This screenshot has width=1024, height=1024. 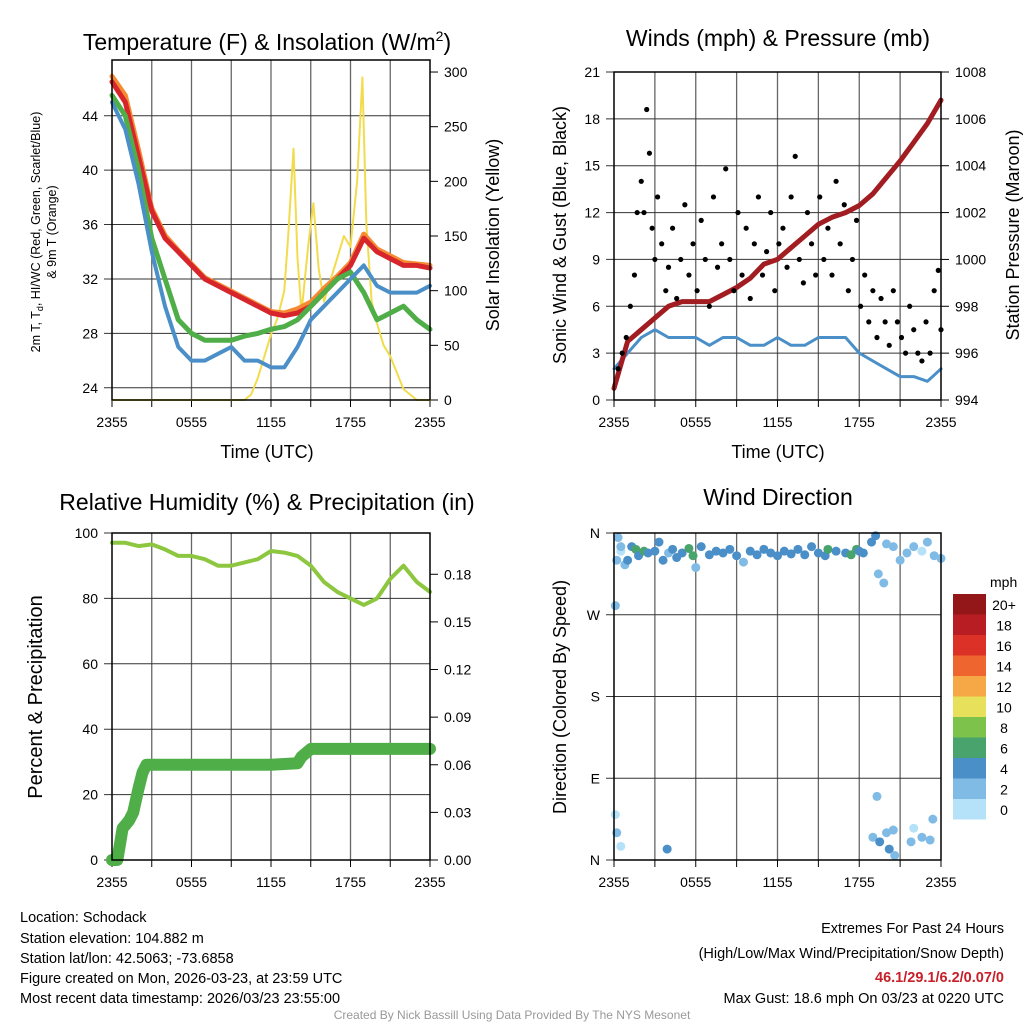 I want to click on extremes-title: Extremes For Past 24 Hours, so click(x=912, y=929).